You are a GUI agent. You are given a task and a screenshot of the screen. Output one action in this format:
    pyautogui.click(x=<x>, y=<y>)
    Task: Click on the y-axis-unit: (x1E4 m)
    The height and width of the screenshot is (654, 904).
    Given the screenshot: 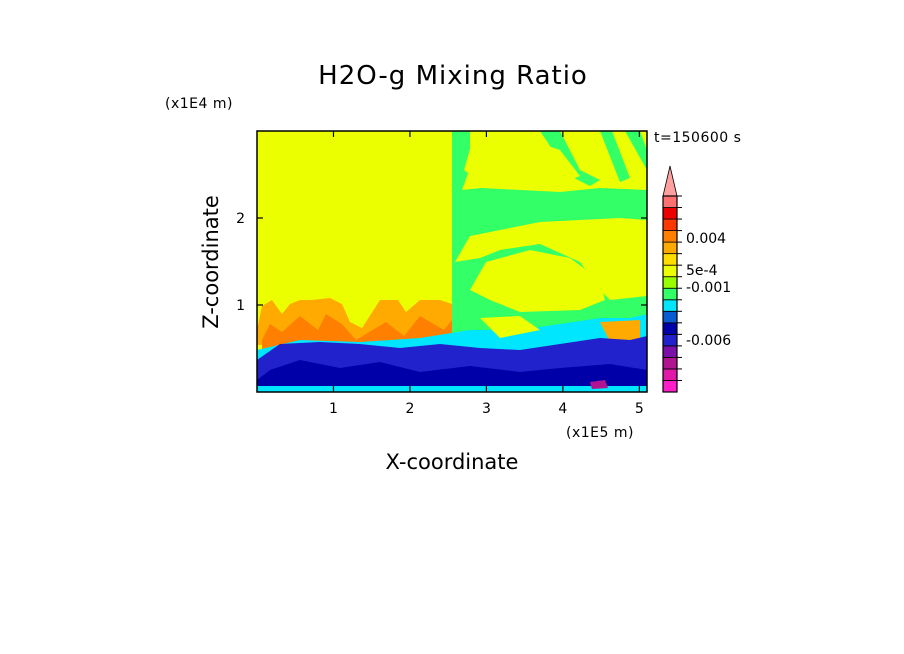 What is the action you would take?
    pyautogui.click(x=199, y=104)
    